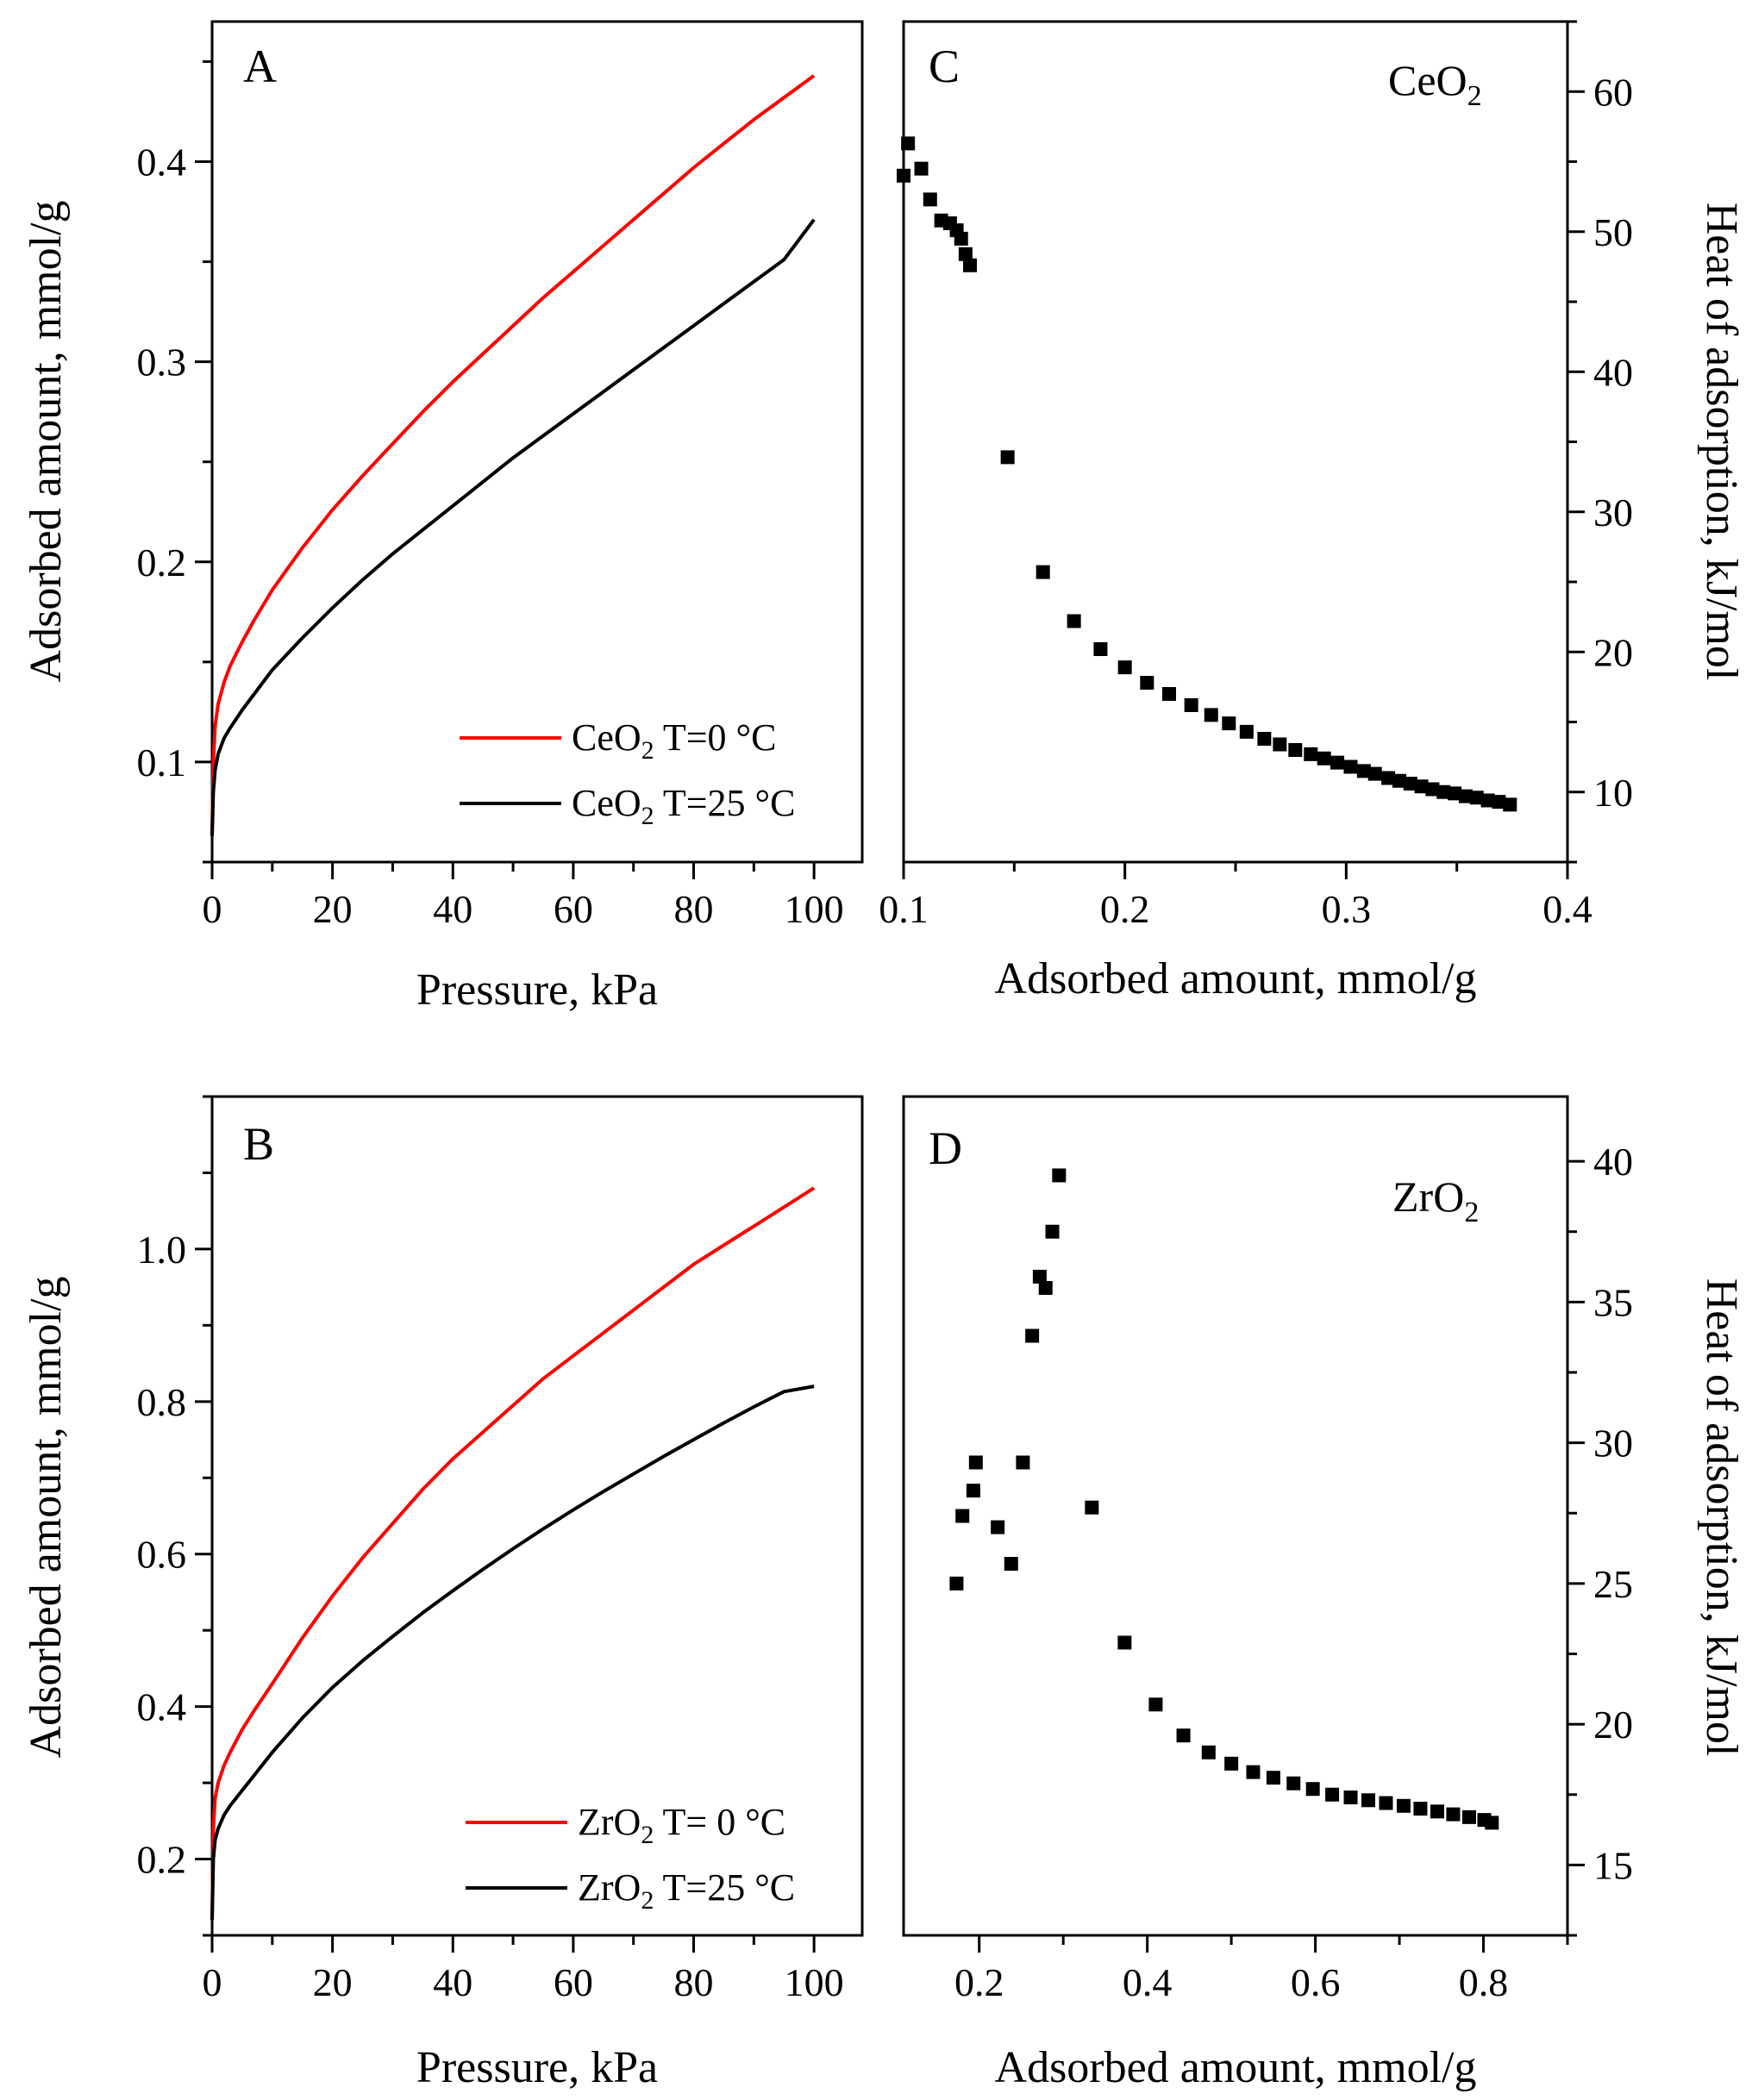 This screenshot has width=1752, height=2100. Describe the element at coordinates (1721, 1517) in the screenshot. I see `y-axis-label: Heat of adsorption, kJ/mol` at that location.